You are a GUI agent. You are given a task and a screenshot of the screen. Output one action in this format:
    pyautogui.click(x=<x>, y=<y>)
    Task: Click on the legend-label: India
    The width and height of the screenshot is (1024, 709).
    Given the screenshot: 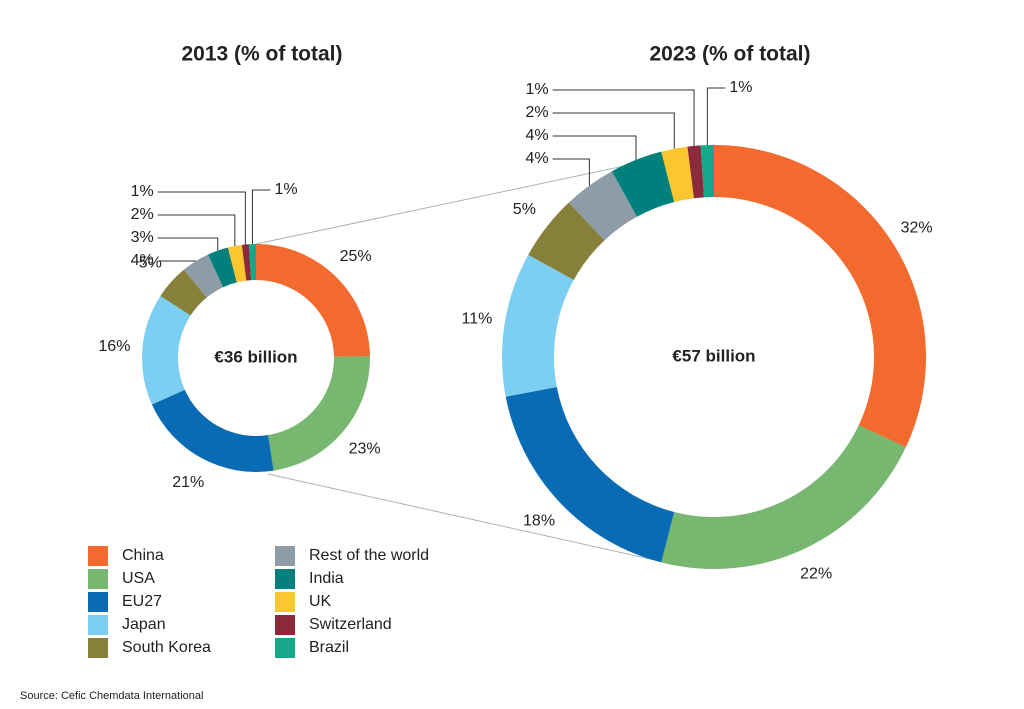 What is the action you would take?
    pyautogui.click(x=326, y=578)
    